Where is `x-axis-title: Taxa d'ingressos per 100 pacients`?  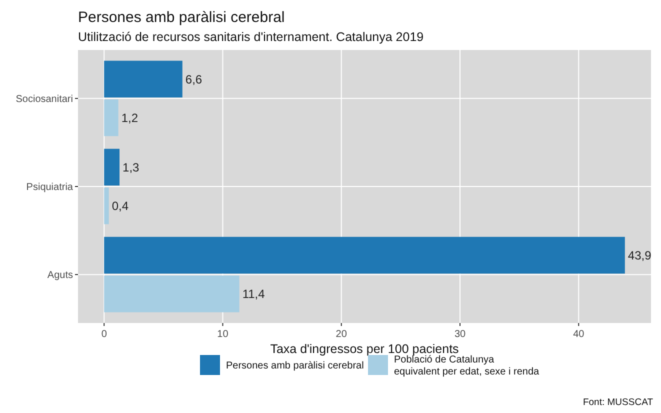
x-axis-title: Taxa d'ingressos per 100 pacients is located at coordinates (364, 349).